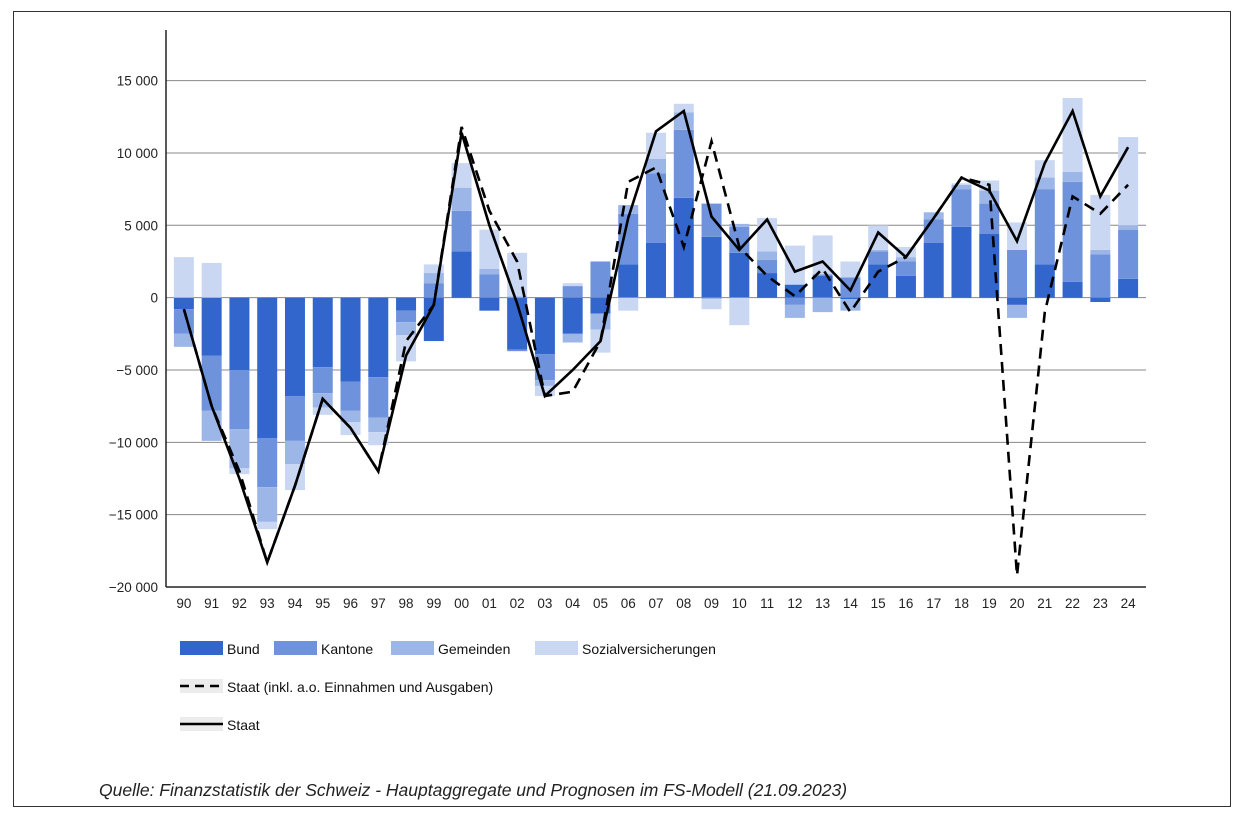  Describe the element at coordinates (683, 603) in the screenshot. I see `x-tick-label: 08` at that location.